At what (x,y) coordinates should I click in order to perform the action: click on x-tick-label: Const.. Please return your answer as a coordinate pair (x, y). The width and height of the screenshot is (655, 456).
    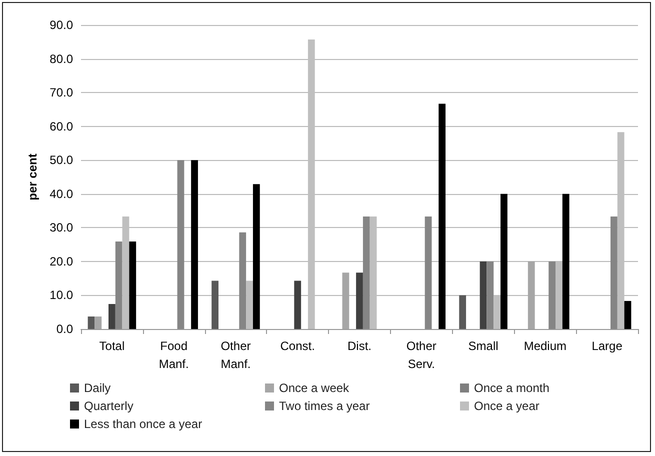
    Looking at the image, I should click on (297, 346).